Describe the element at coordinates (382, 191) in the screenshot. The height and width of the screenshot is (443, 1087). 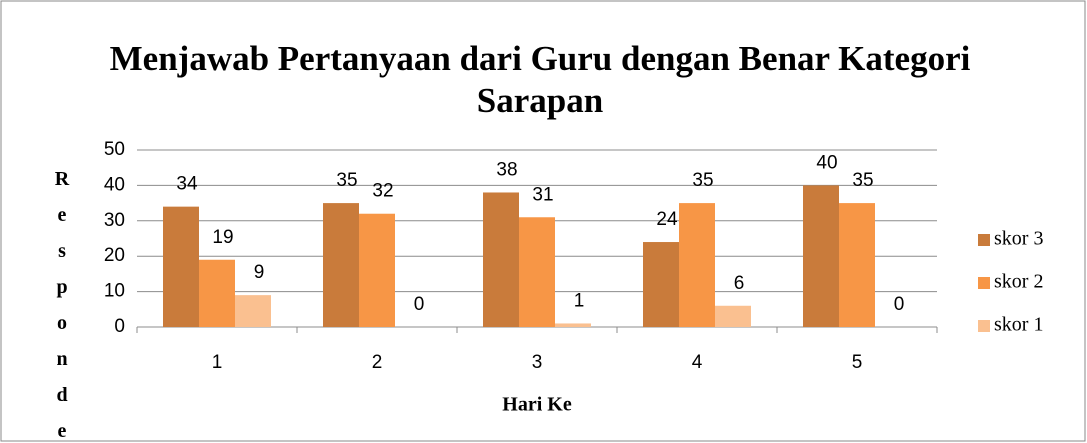
I see `data-label: 32` at that location.